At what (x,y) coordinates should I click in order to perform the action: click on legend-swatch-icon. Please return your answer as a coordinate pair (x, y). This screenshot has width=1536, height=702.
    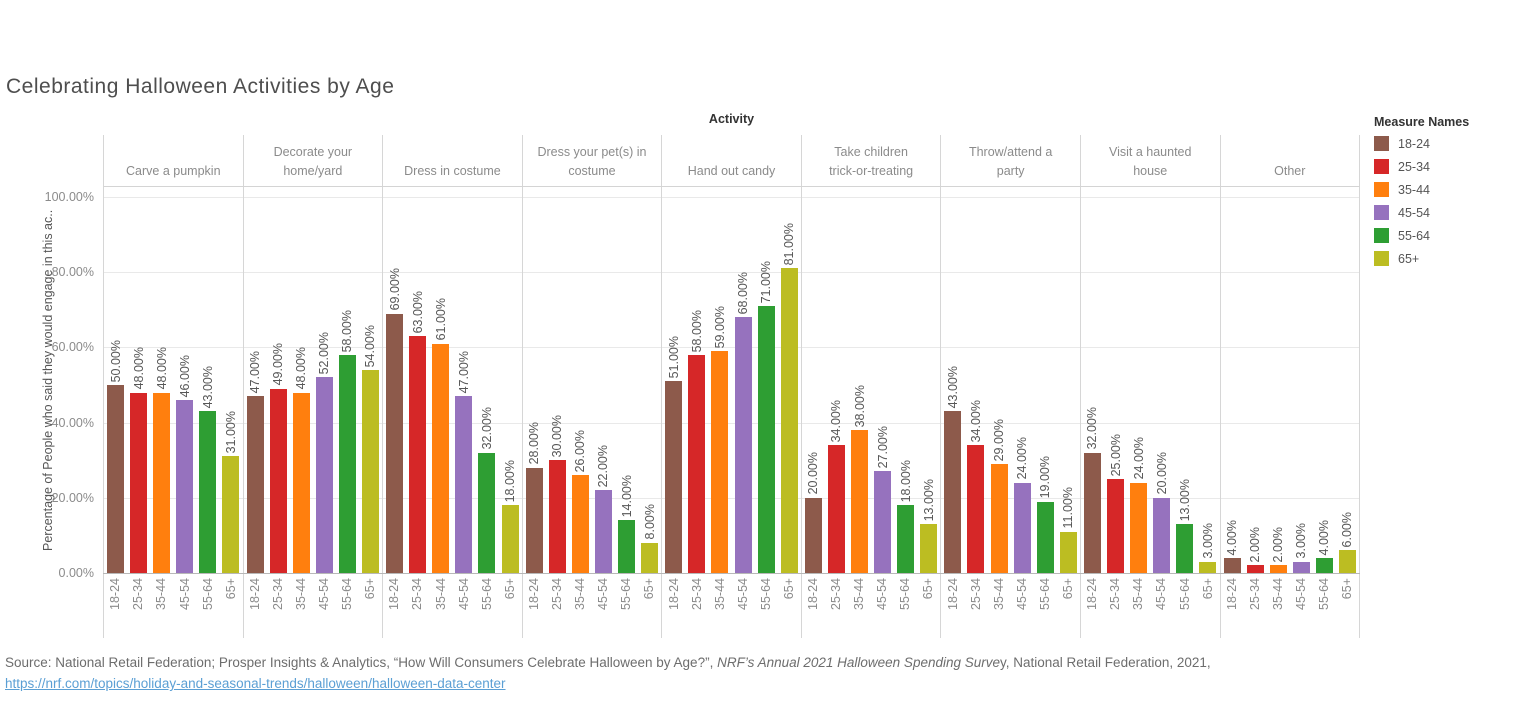
    Looking at the image, I should click on (1381, 189).